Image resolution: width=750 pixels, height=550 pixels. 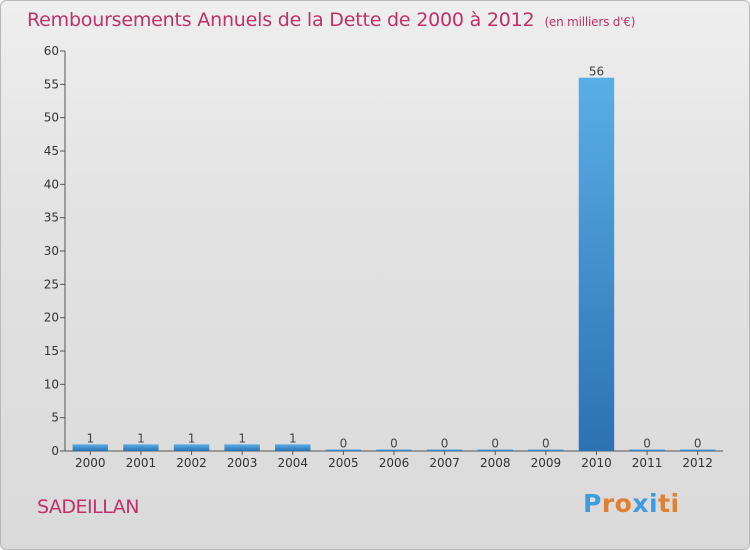 What do you see at coordinates (242, 447) in the screenshot?
I see `bar-2003` at bounding box center [242, 447].